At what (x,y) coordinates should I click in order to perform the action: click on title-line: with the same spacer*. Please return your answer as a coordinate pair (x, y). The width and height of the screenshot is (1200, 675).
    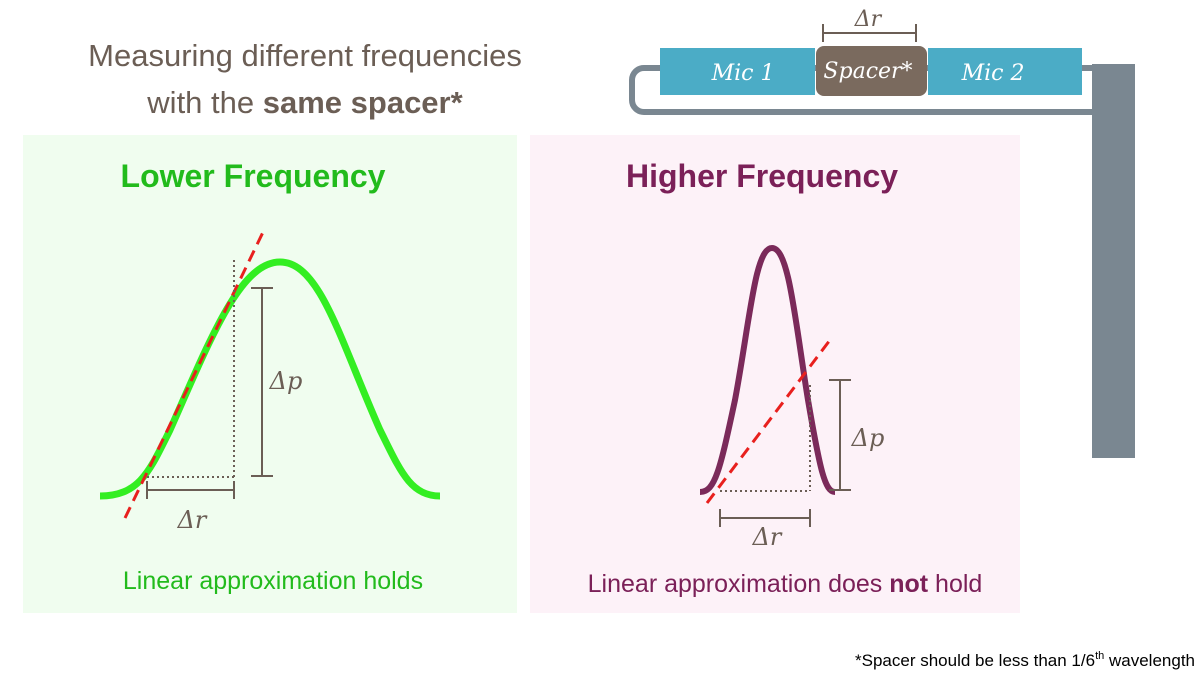
    Looking at the image, I should click on (304, 102).